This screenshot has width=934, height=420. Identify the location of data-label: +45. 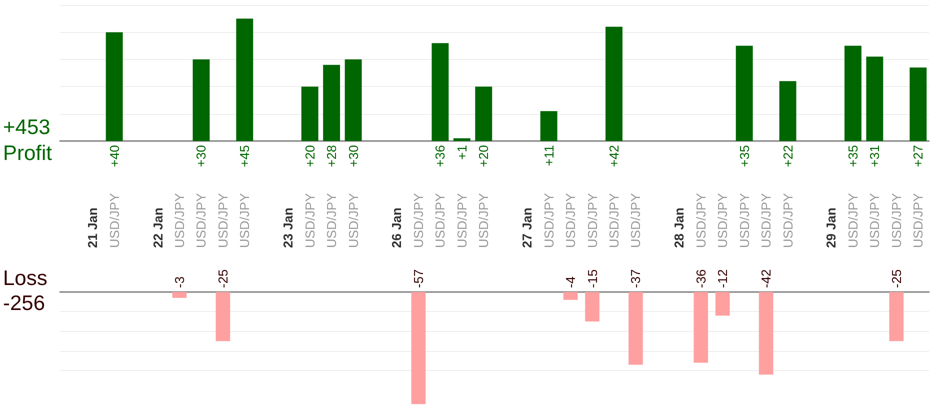
(244, 156).